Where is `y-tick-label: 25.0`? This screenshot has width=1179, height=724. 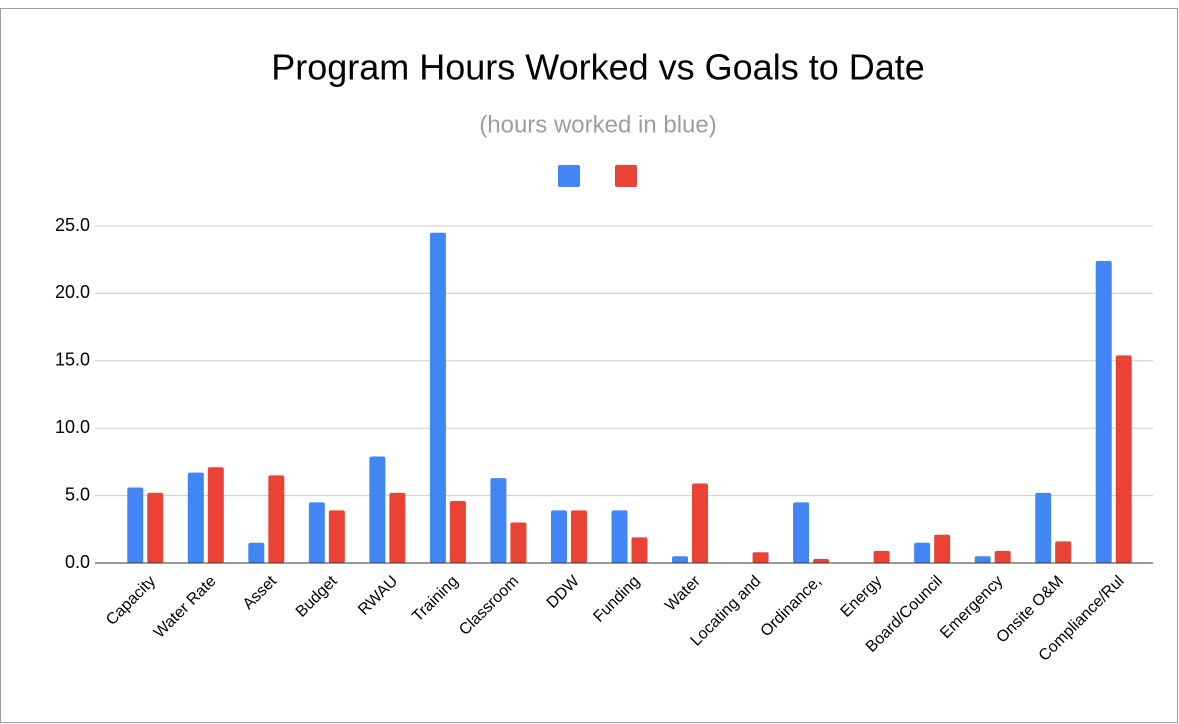 y-tick-label: 25.0 is located at coordinates (72, 225).